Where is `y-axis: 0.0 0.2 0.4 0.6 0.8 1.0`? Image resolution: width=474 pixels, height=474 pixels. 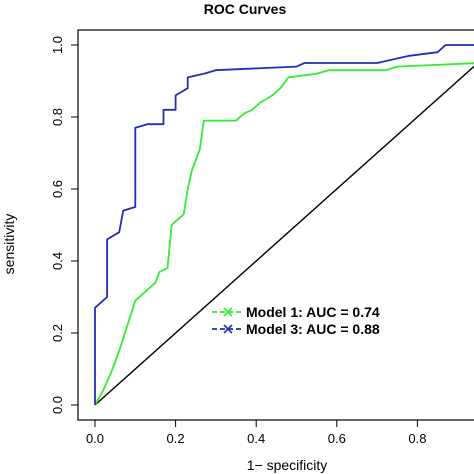 y-axis: 0.0 0.2 0.4 0.6 0.8 1.0 is located at coordinates (64, 225).